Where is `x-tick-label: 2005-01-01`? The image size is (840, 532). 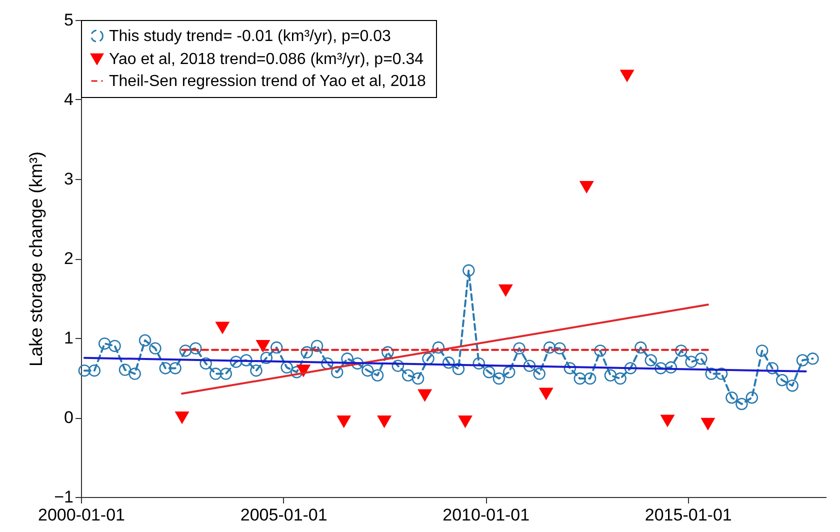
x-tick-label: 2005-01-01 is located at coordinates (284, 515).